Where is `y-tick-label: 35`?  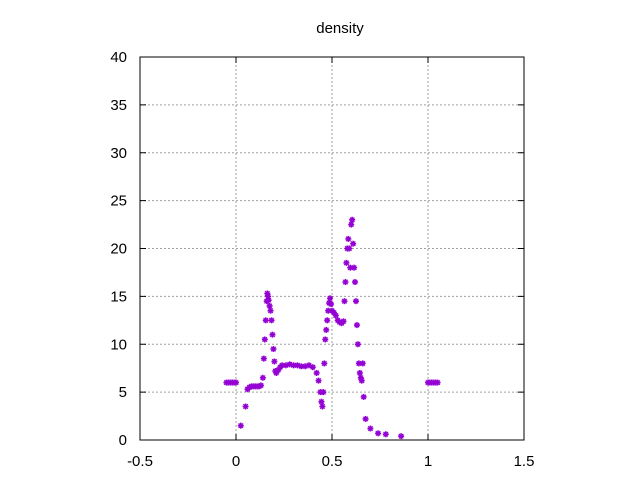
y-tick-label: 35 is located at coordinates (118, 105).